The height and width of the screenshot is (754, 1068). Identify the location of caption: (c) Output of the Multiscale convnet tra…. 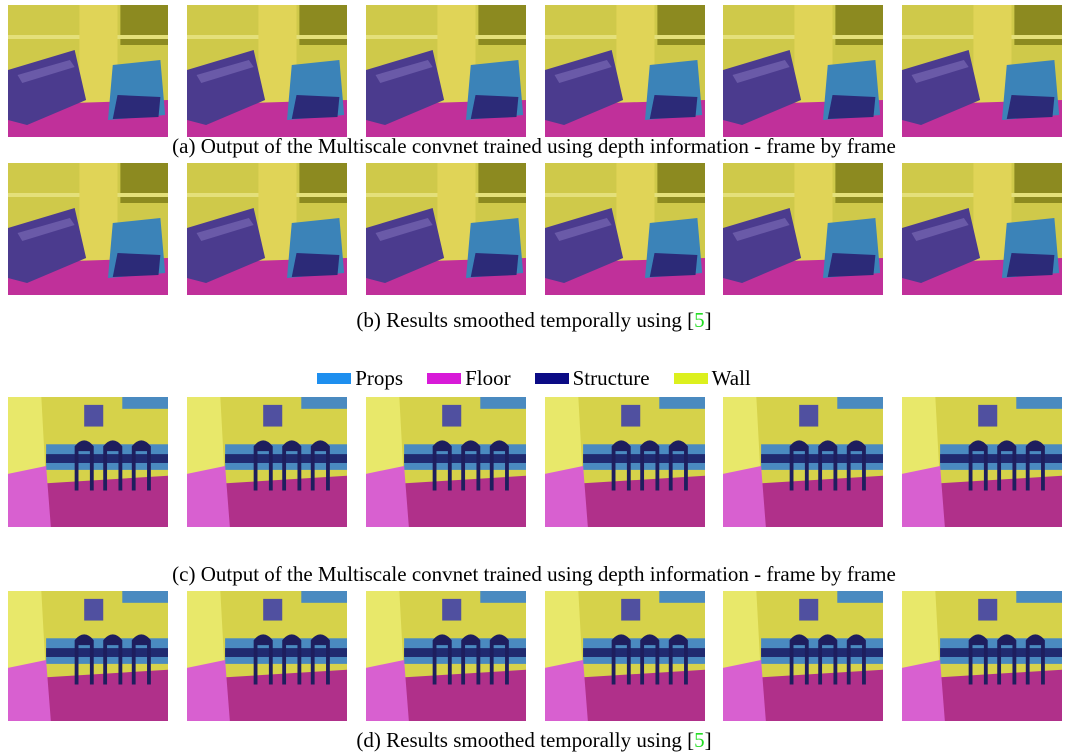
(534, 574).